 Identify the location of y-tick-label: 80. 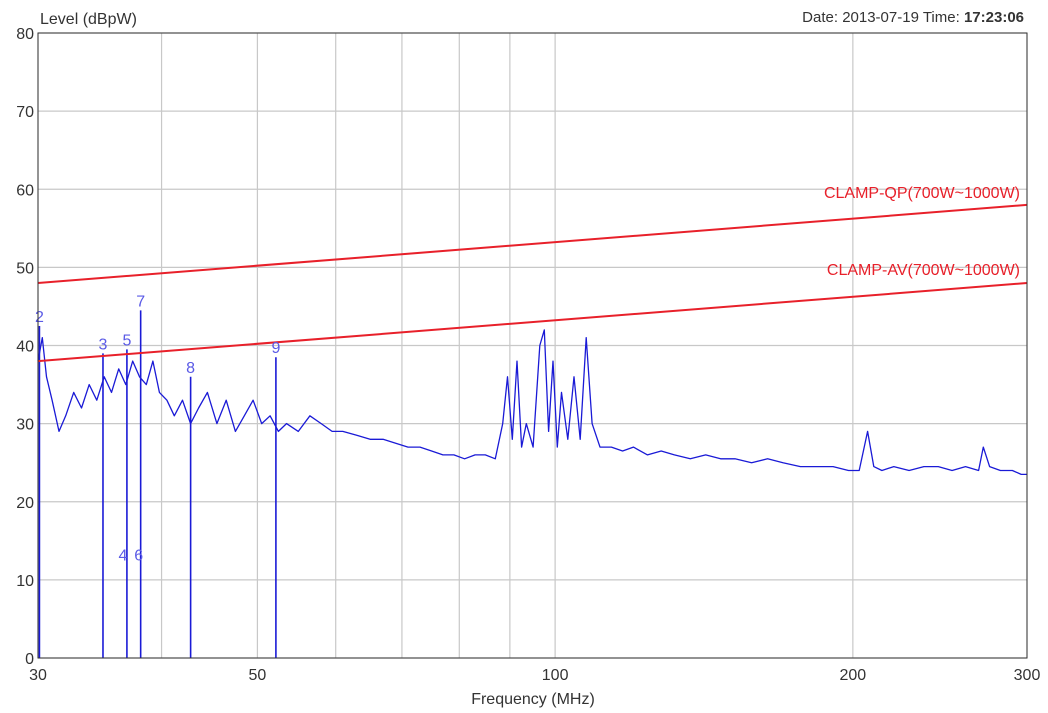
(25, 34).